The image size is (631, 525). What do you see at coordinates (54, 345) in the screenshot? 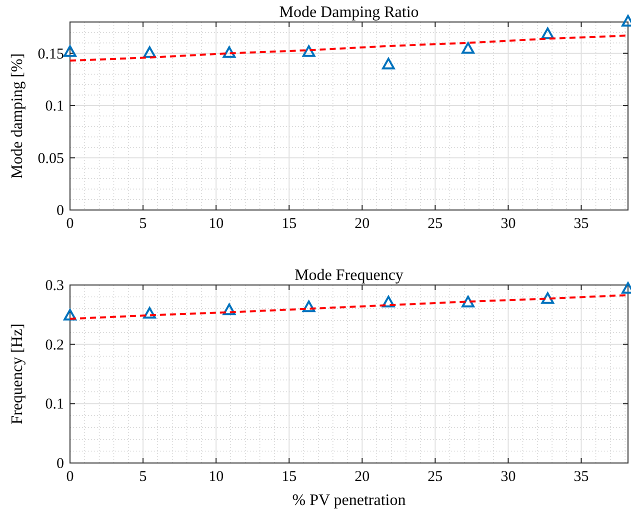
I see `y-tick-label: 0.2` at bounding box center [54, 345].